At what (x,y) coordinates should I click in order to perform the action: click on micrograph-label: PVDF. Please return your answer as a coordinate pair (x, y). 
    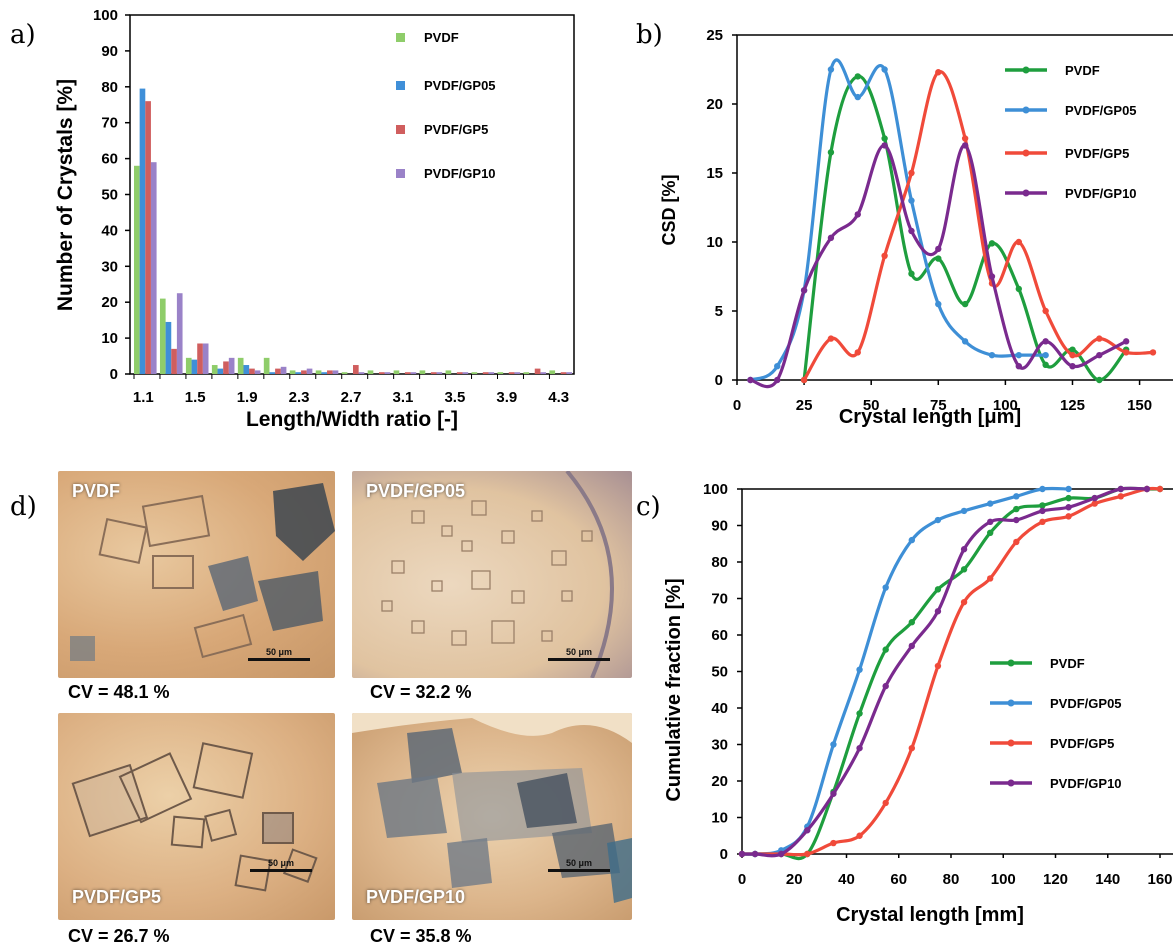
    Looking at the image, I should click on (96, 491).